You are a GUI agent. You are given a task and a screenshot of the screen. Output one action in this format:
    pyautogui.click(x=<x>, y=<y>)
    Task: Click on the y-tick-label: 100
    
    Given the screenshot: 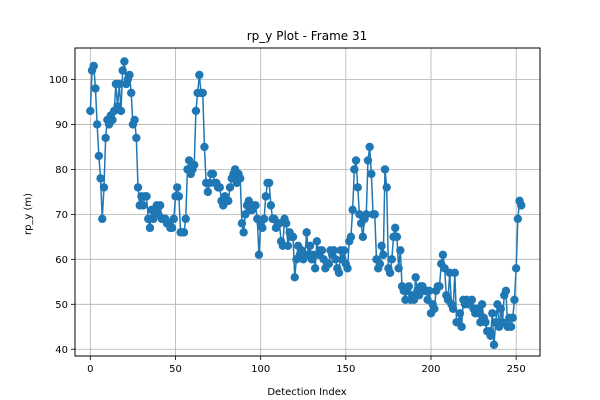 What is the action you would take?
    pyautogui.click(x=58, y=80)
    